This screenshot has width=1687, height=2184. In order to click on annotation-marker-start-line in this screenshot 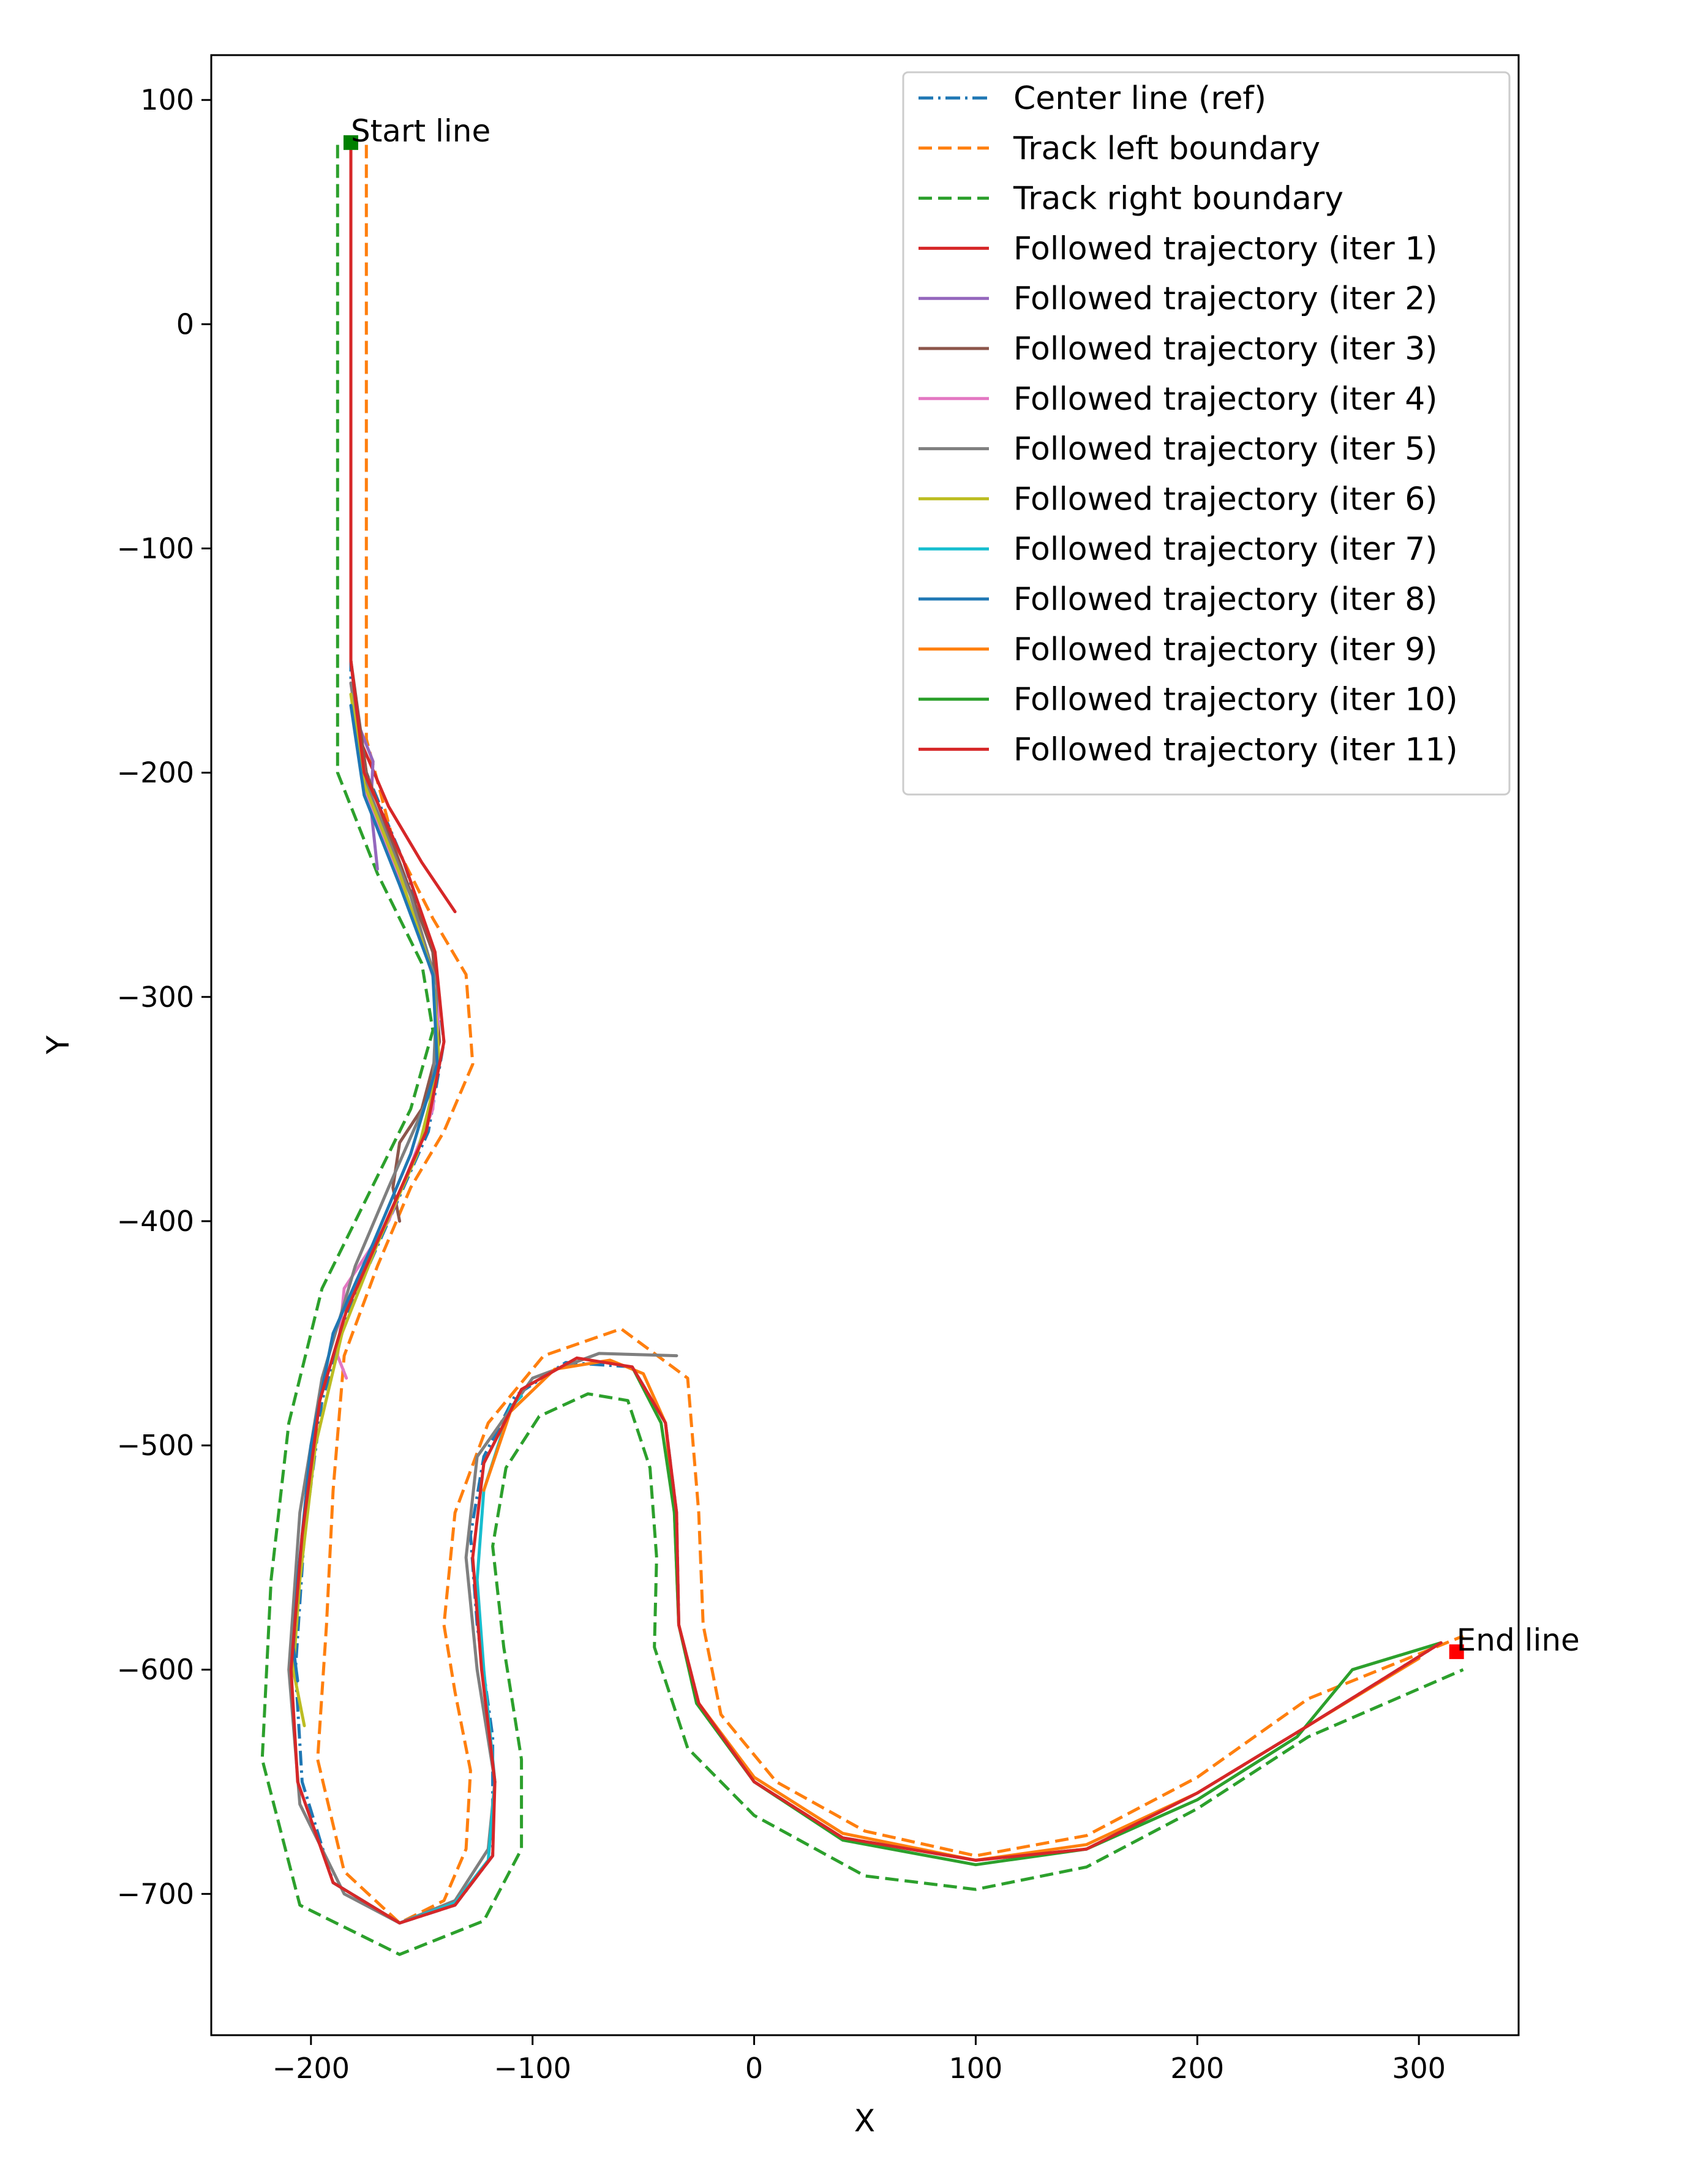, I will do `click(350, 142)`.